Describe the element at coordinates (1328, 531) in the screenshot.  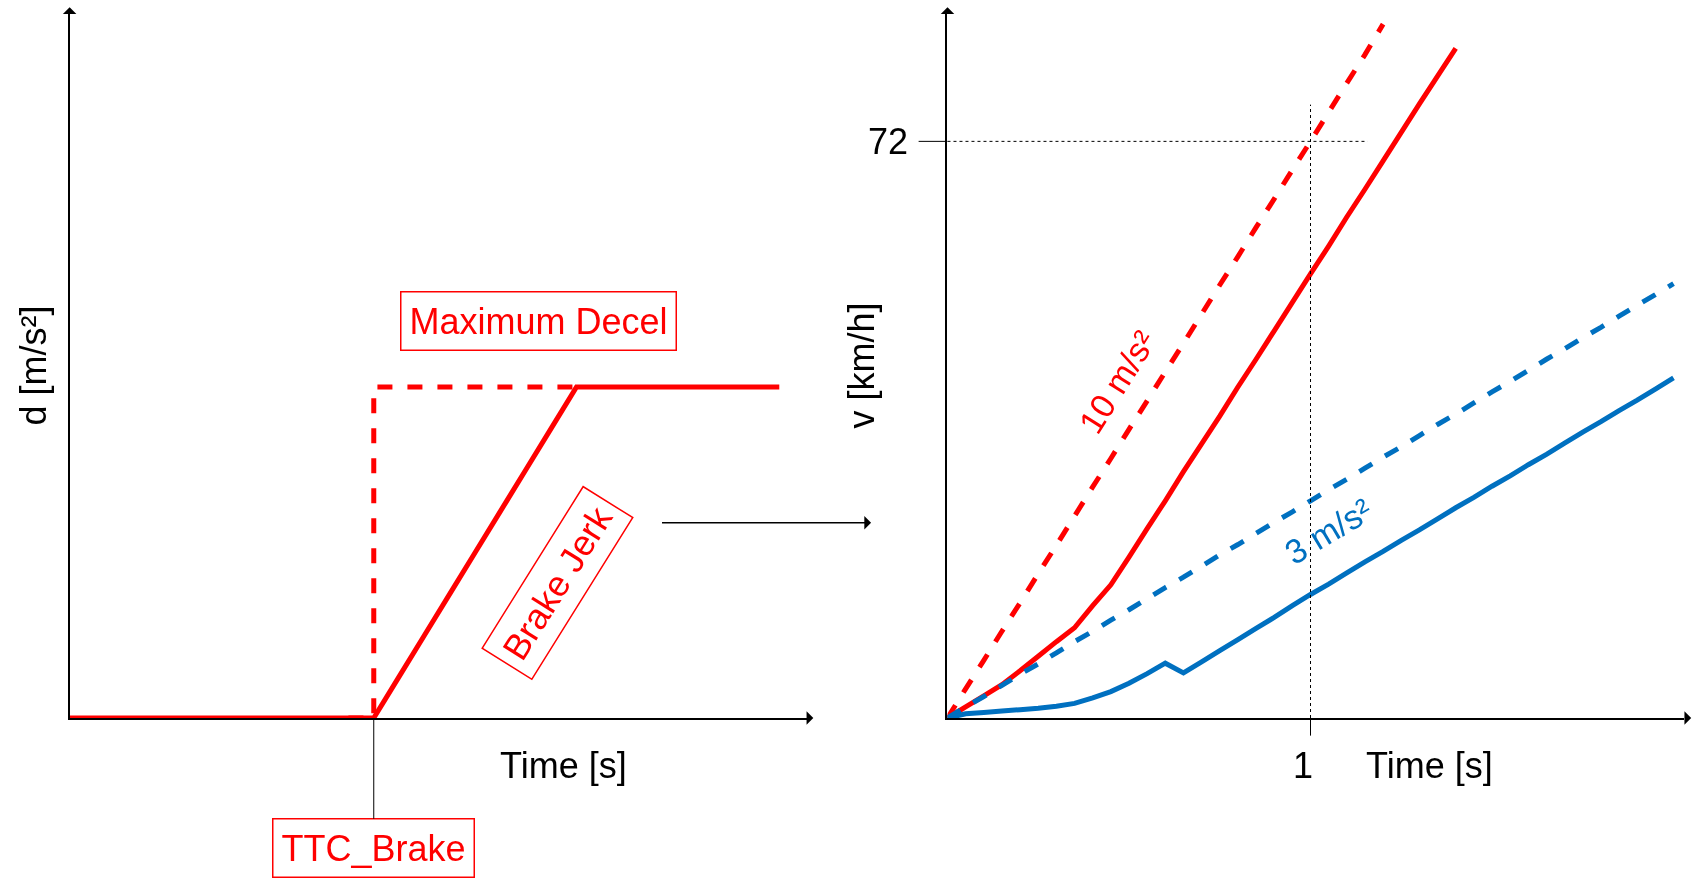
I see `text: 3 m/s²` at that location.